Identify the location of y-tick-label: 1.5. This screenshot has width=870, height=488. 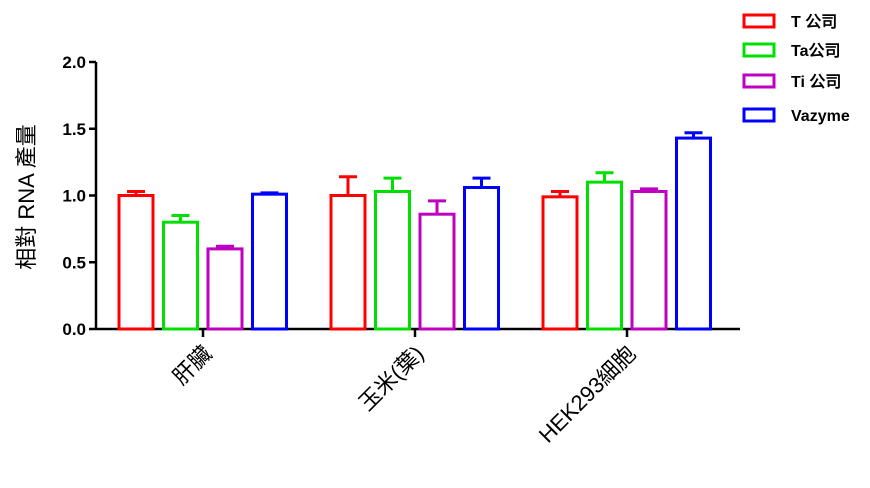
(74, 129).